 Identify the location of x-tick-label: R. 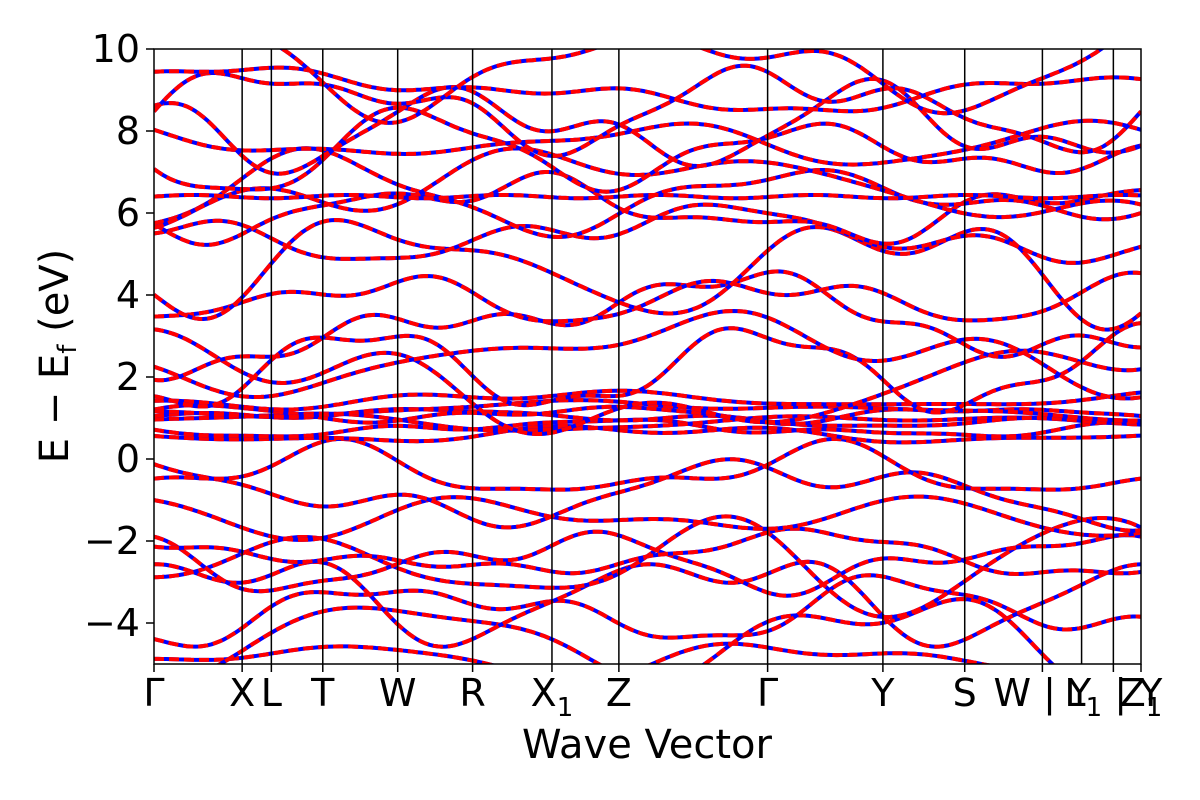
(472, 693).